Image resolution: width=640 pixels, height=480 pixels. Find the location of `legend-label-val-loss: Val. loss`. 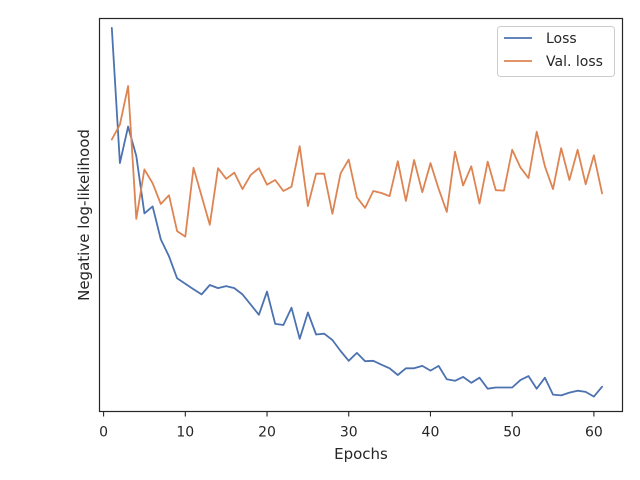

legend-label-val-loss: Val. loss is located at coordinates (574, 62).